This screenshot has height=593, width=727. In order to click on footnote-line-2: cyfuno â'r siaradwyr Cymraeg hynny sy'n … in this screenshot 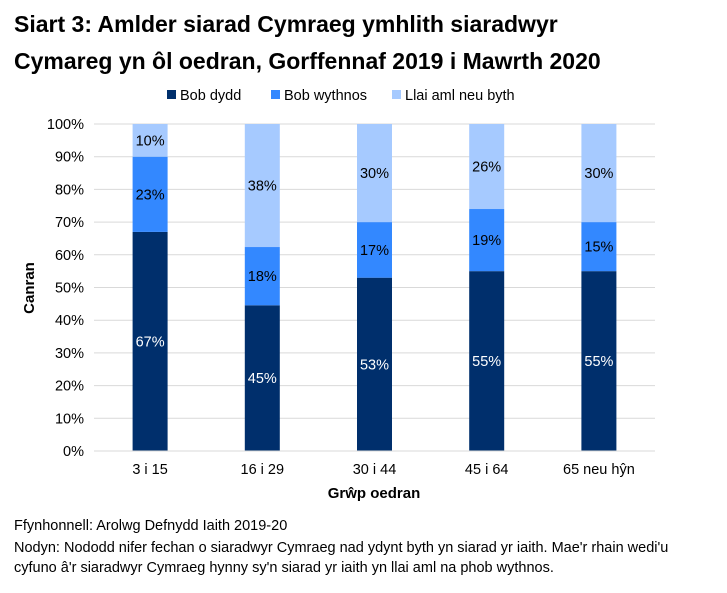, I will do `click(284, 568)`.